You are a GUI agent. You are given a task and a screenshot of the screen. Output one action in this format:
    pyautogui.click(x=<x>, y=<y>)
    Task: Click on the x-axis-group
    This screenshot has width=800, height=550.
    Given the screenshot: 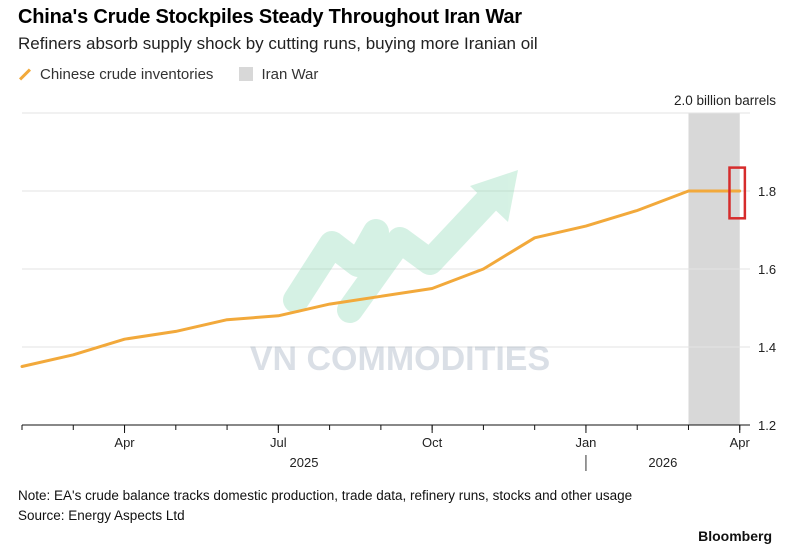 What is the action you would take?
    pyautogui.click(x=385, y=447)
    